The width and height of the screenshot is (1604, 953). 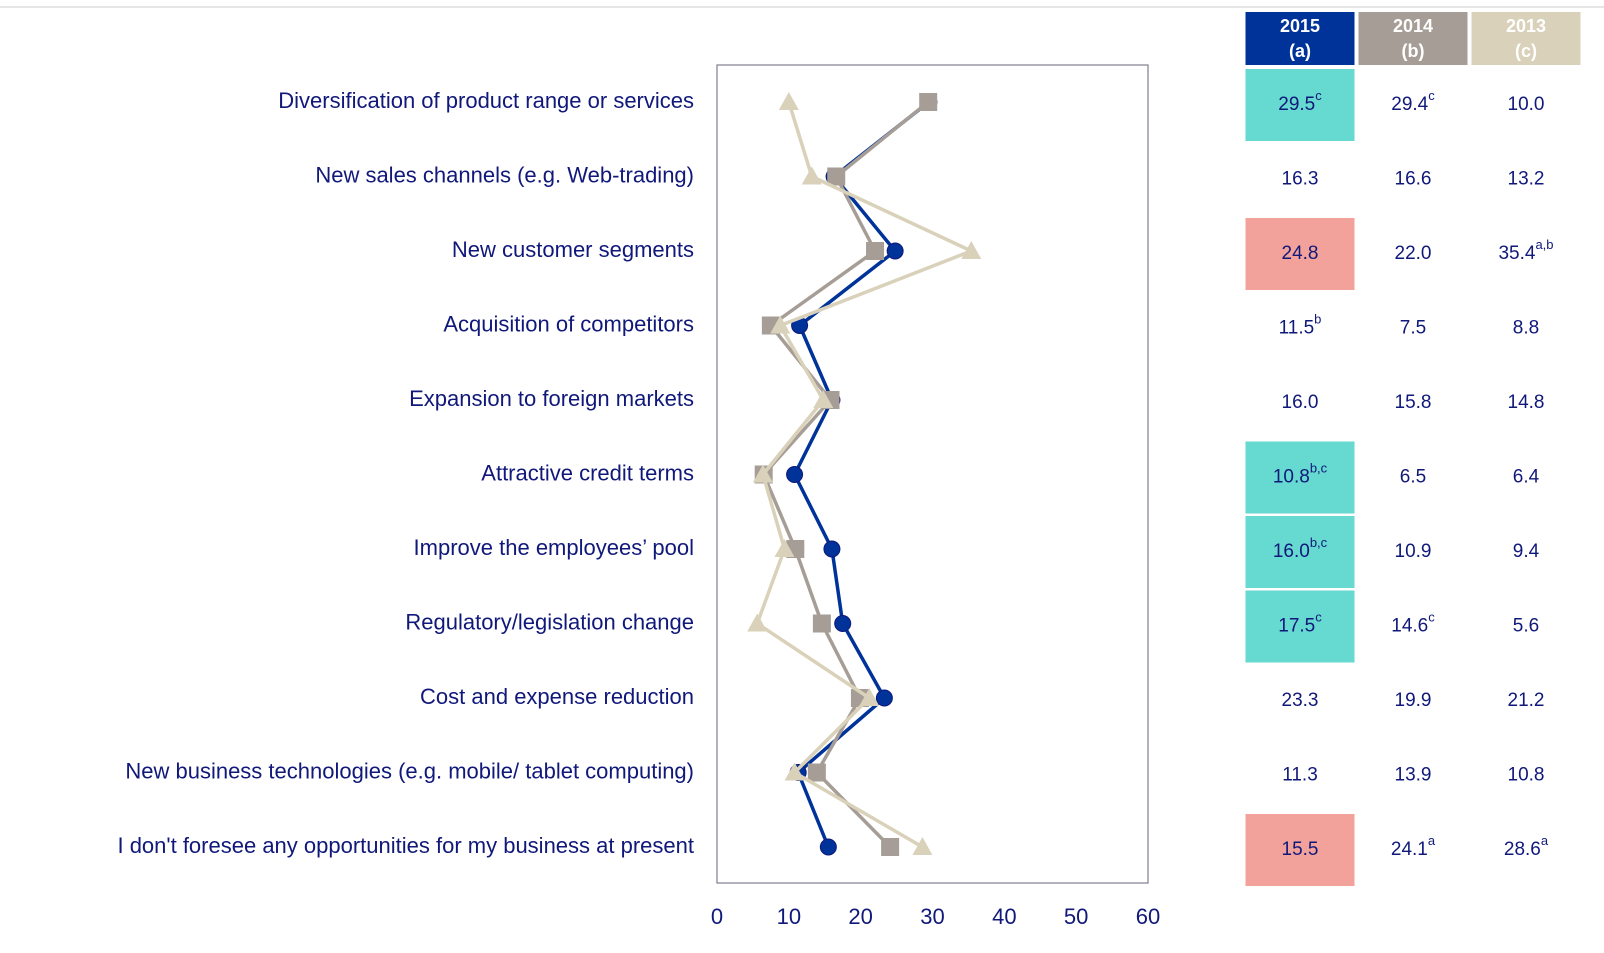 What do you see at coordinates (1300, 402) in the screenshot?
I see `table-value: 16.0` at bounding box center [1300, 402].